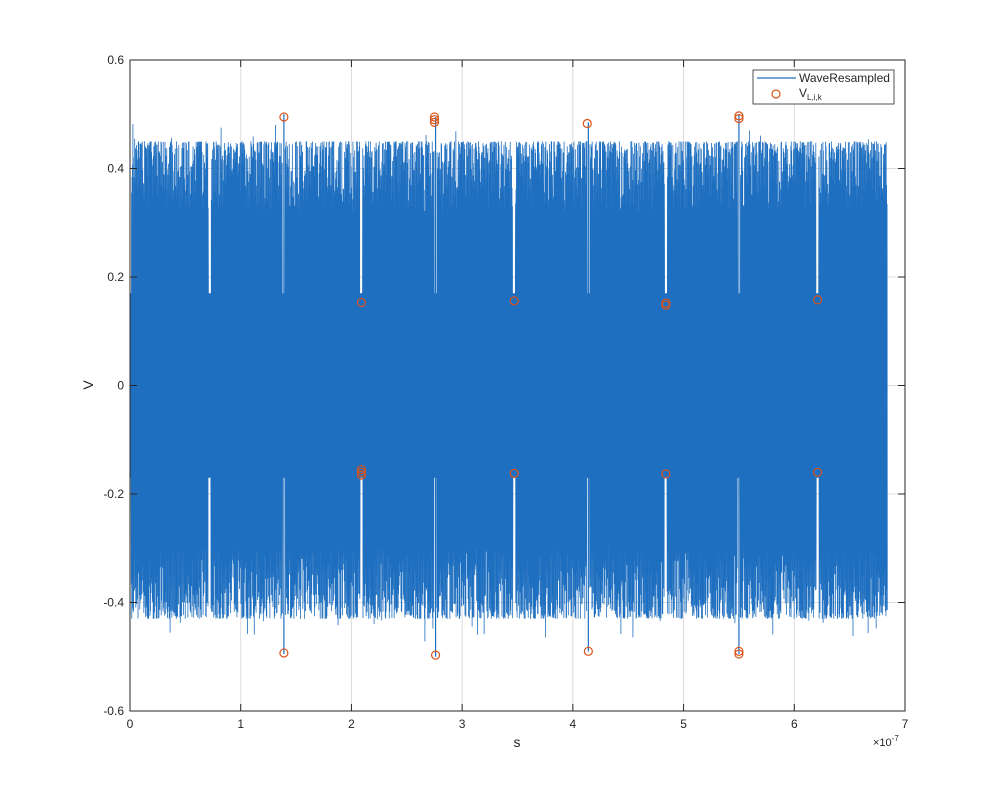  What do you see at coordinates (120, 386) in the screenshot?
I see `y-tick-label: 0` at bounding box center [120, 386].